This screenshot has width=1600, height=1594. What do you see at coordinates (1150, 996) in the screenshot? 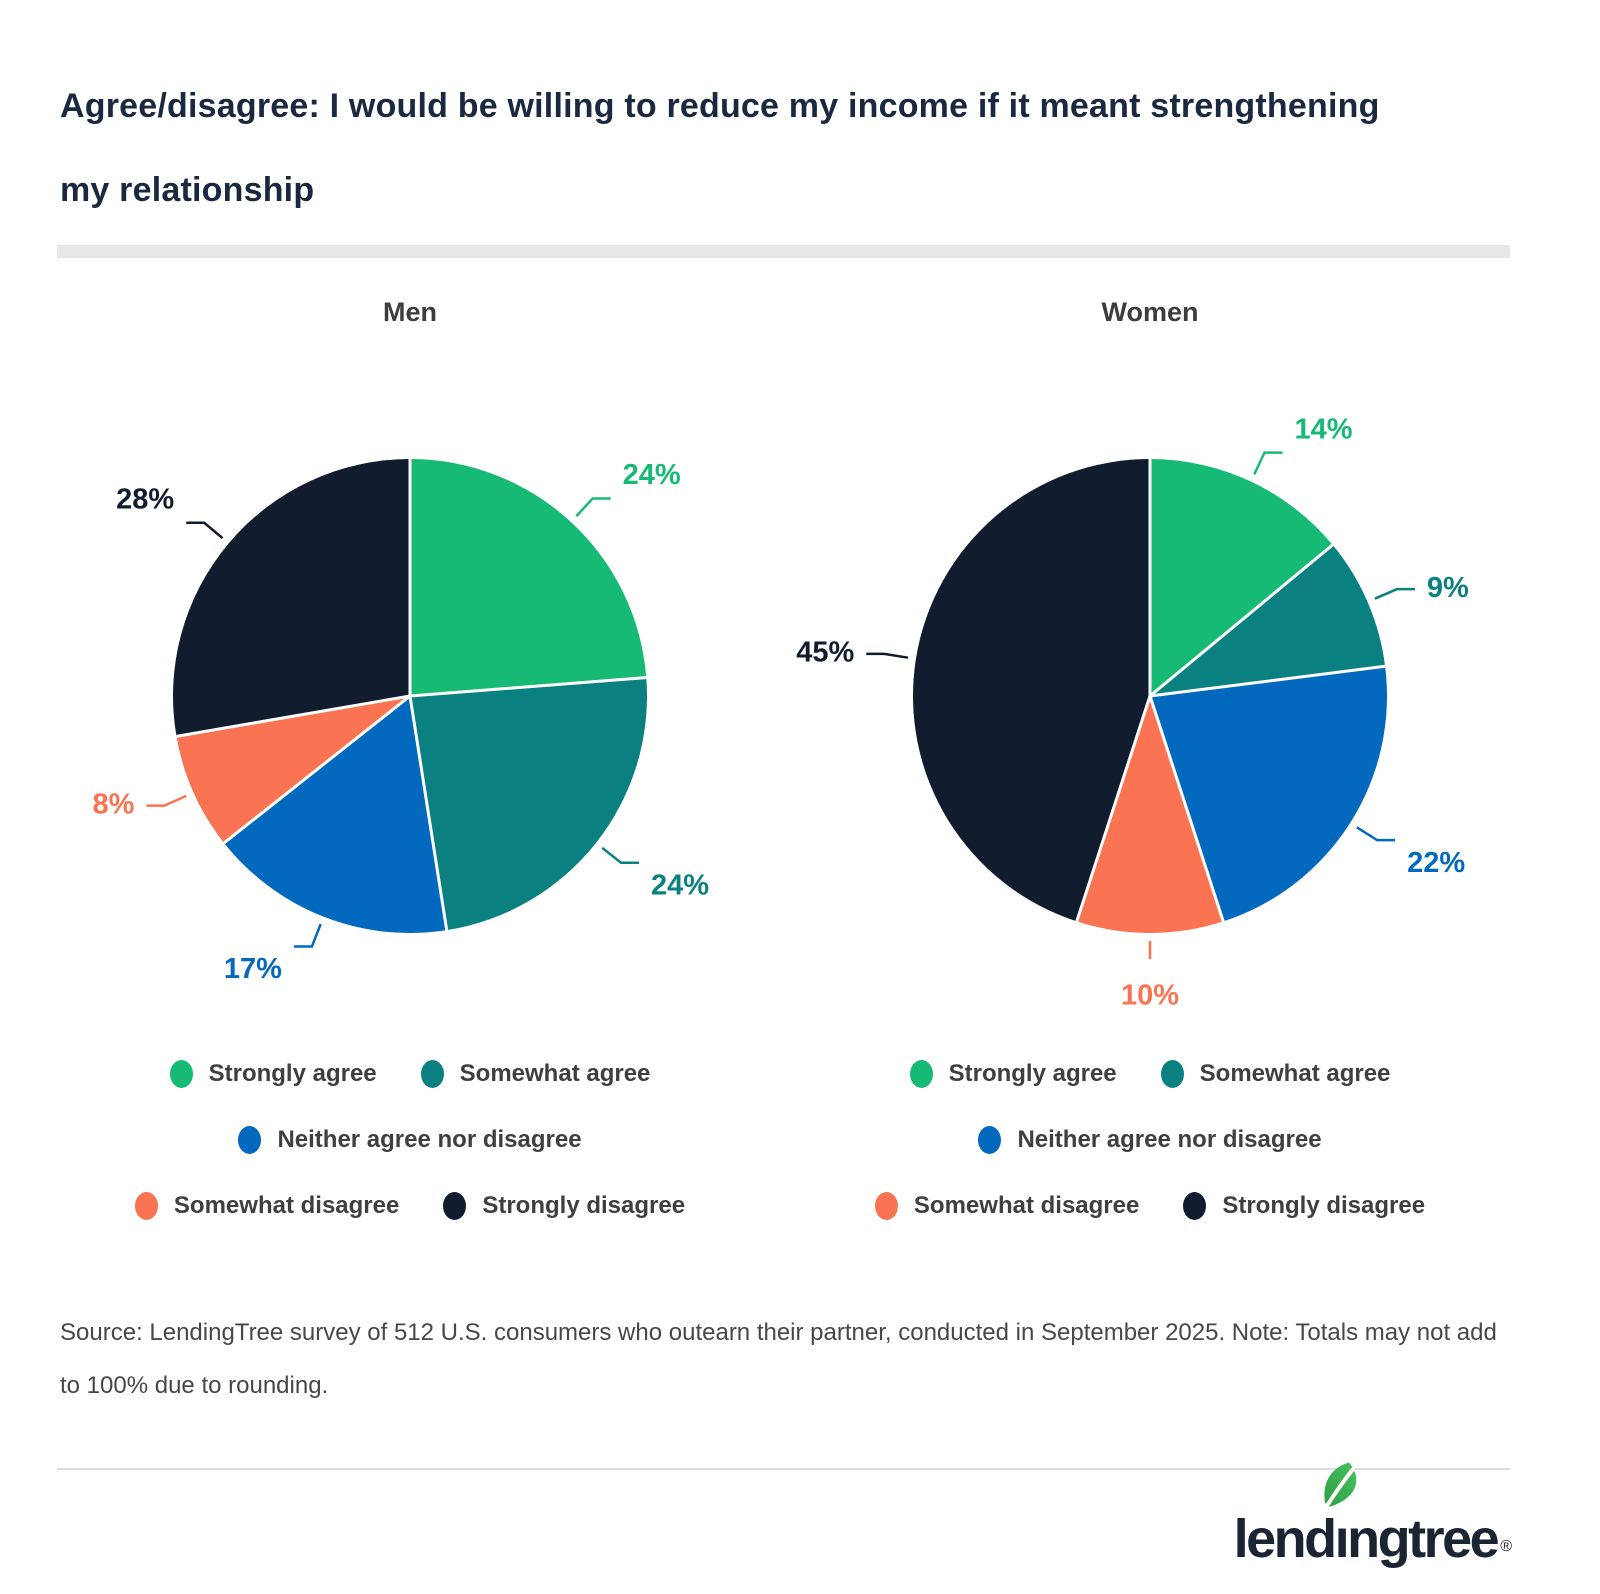
I see `pie-value-label-somewhat-disagree: 10%` at bounding box center [1150, 996].